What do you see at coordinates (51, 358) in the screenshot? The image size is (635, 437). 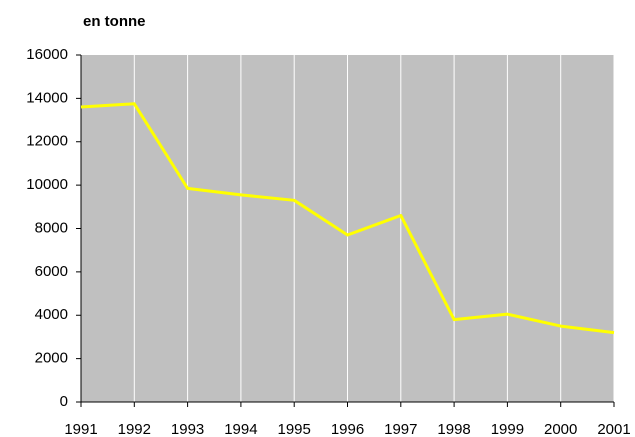 I see `y-tick-label: 2000` at bounding box center [51, 358].